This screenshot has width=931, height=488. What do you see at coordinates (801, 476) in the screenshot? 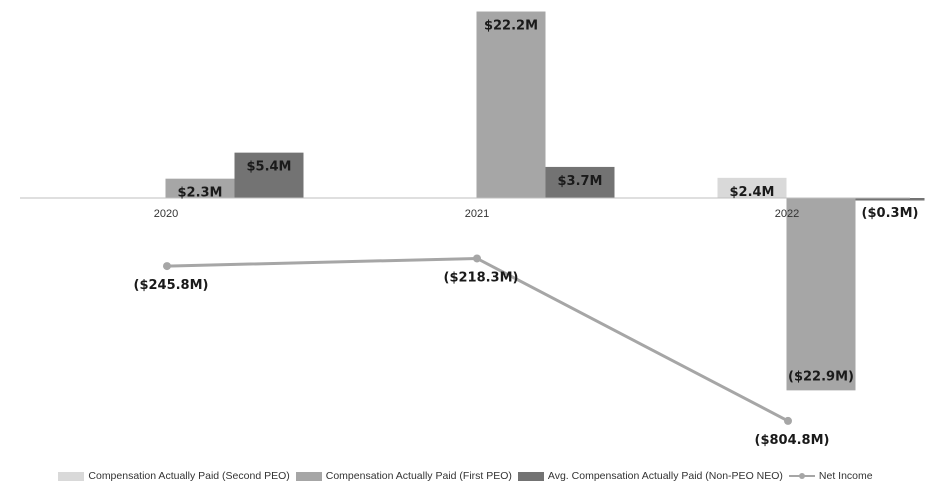
I see `legend-marker-net-income` at bounding box center [801, 476].